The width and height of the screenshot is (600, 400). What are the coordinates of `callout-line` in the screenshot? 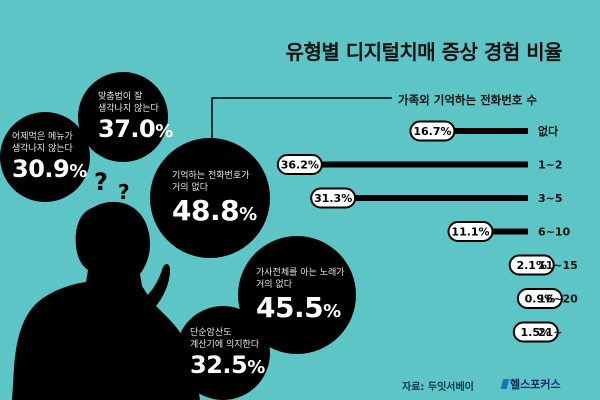 It's located at (301, 118).